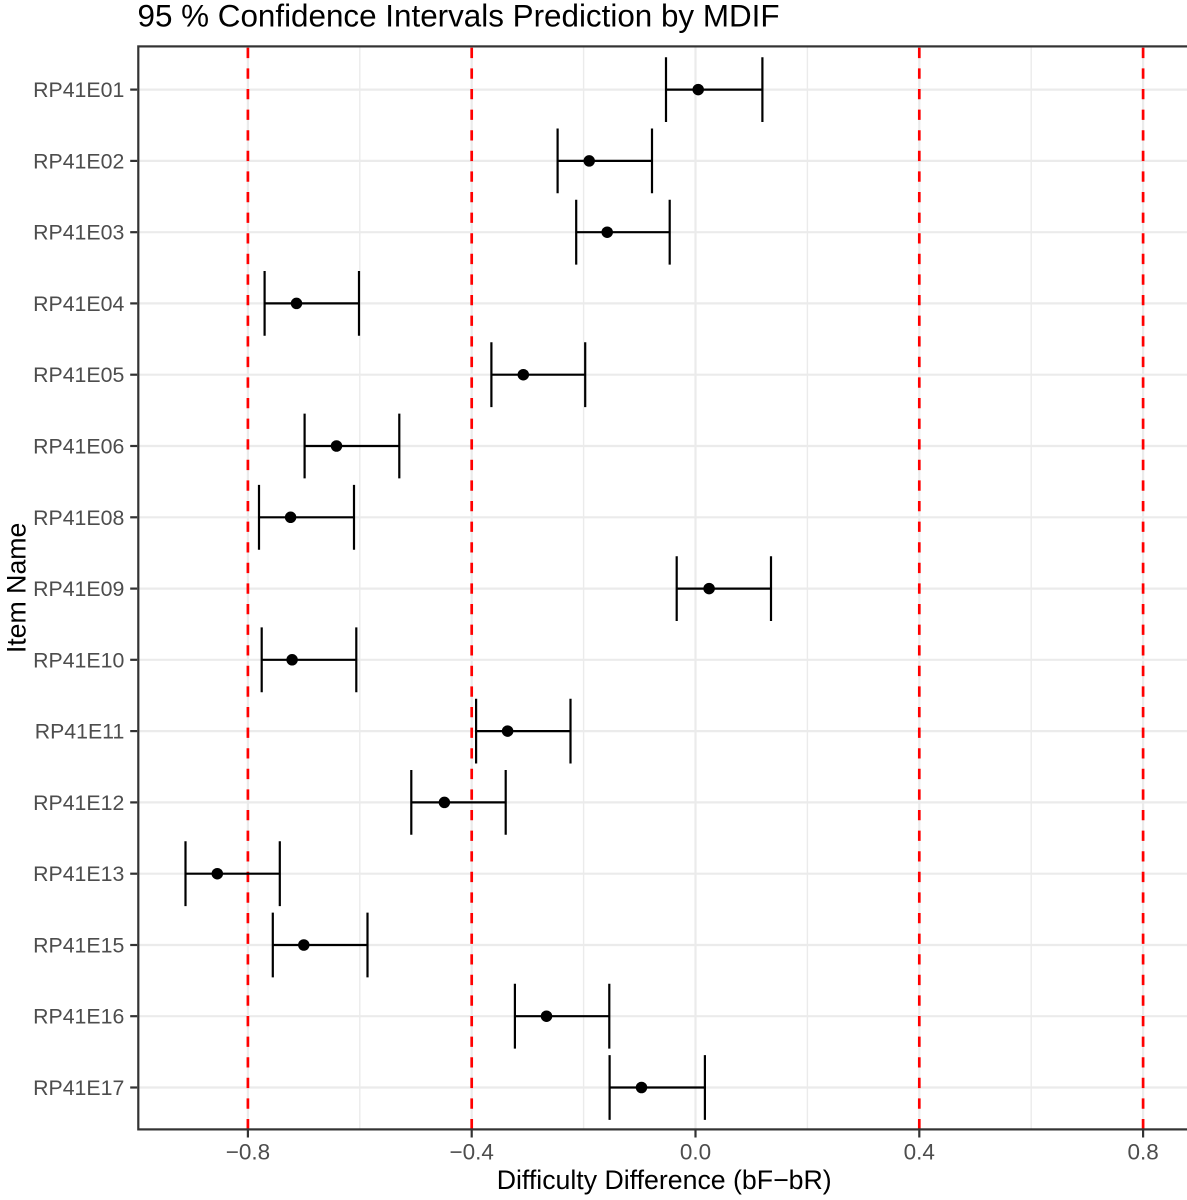 The height and width of the screenshot is (1200, 1187). Describe the element at coordinates (1142, 1151) in the screenshot. I see `svg-text: 0.8` at that location.